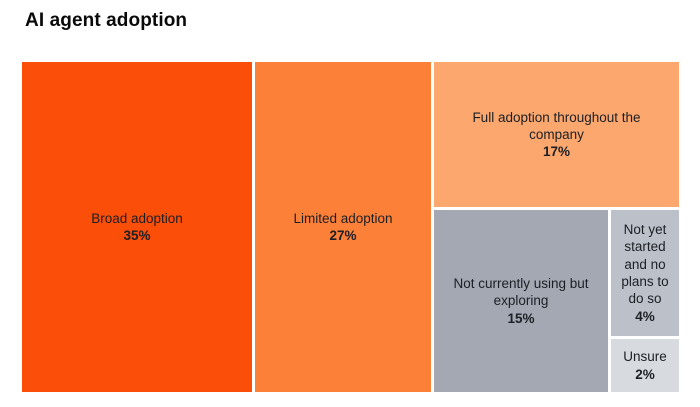 Image resolution: width=700 pixels, height=407 pixels. What do you see at coordinates (645, 374) in the screenshot?
I see `block-value: 2%` at bounding box center [645, 374].